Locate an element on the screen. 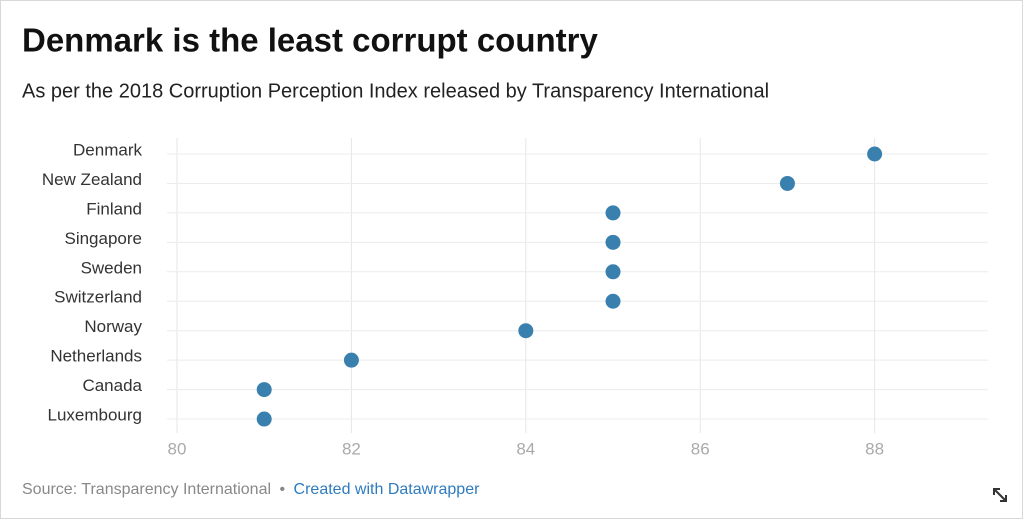 The height and width of the screenshot is (525, 1024). y-tick-label: Singapore is located at coordinates (103, 238).